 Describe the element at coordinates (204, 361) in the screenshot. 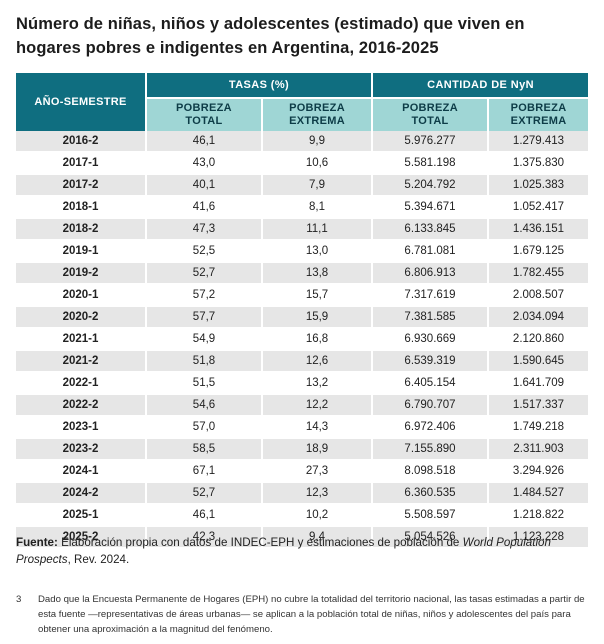

I see `rate-total-cell: 51,8` at that location.